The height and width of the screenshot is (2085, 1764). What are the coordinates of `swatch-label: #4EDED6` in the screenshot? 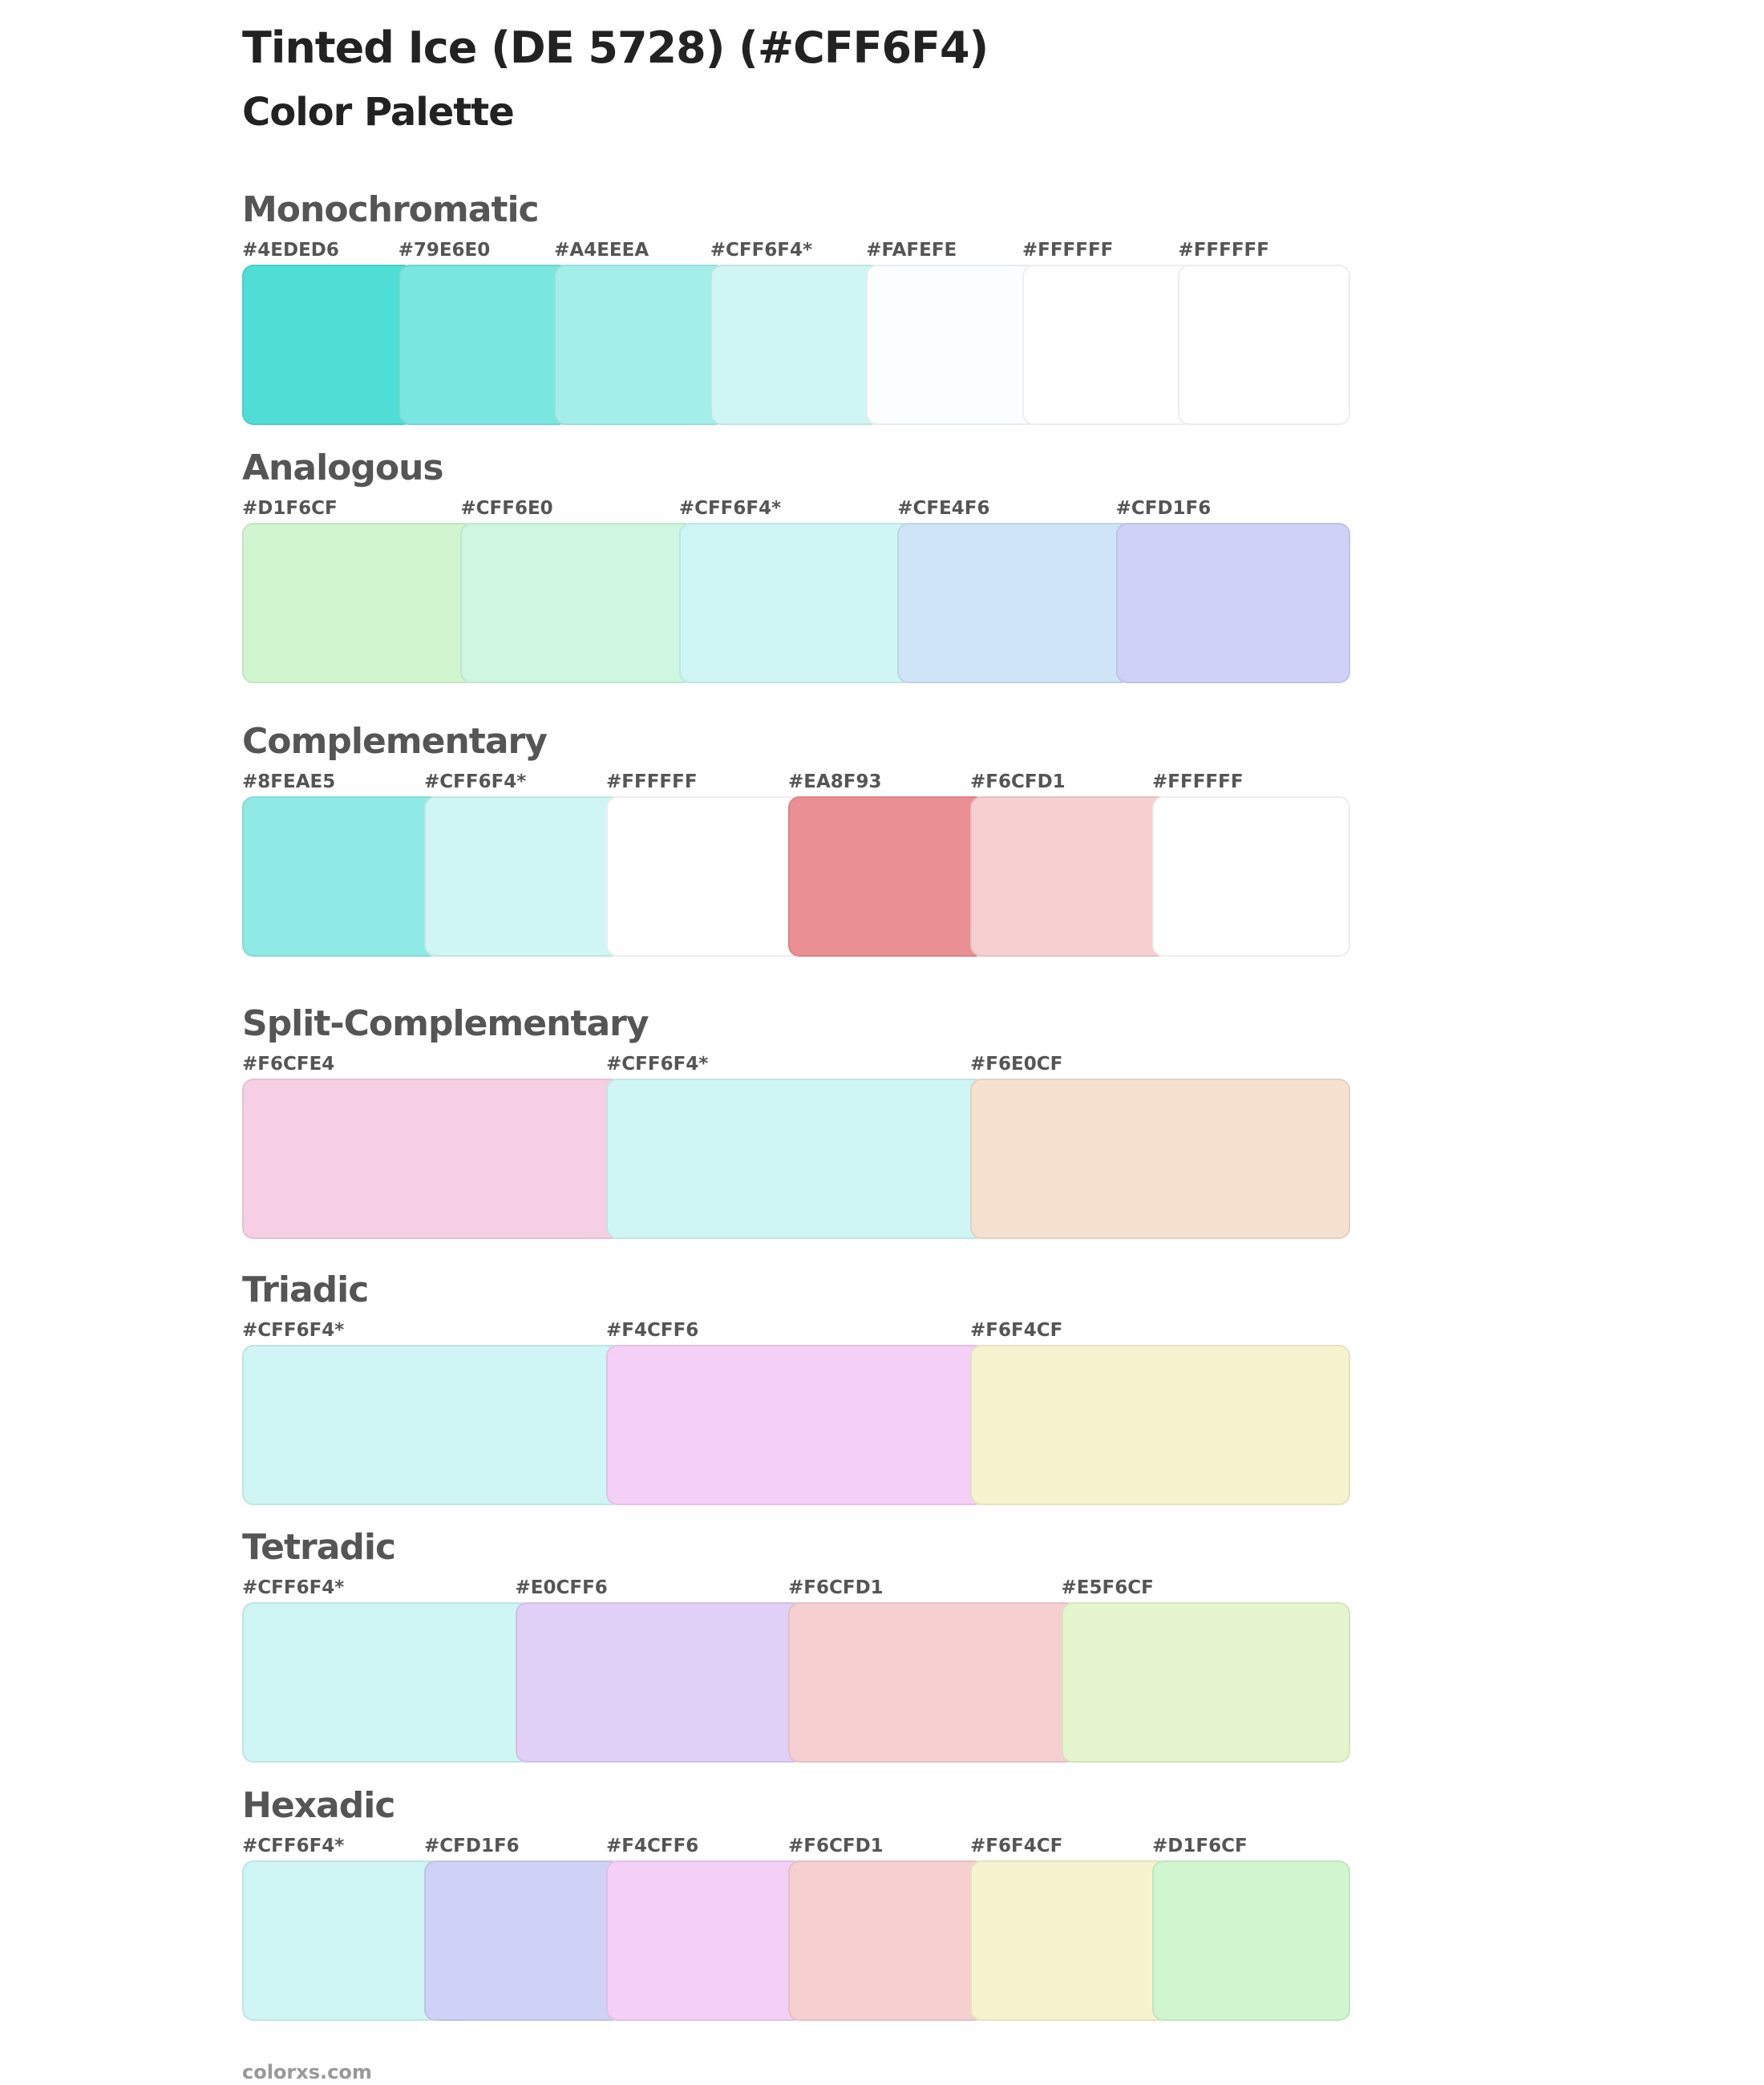 It's located at (290, 250).